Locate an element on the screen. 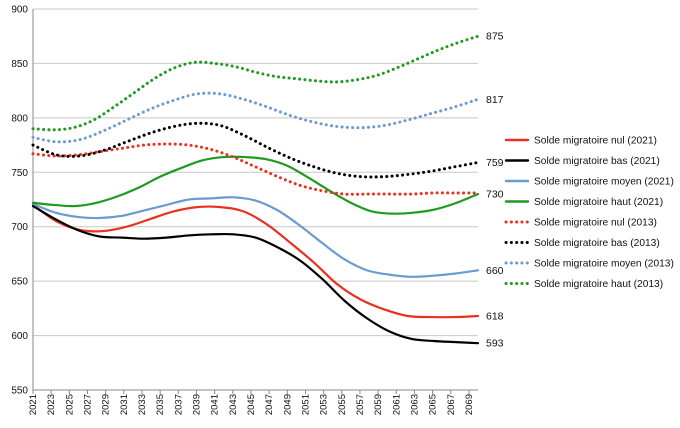 The image size is (680, 428). x-tick-label: 2033 is located at coordinates (142, 404).